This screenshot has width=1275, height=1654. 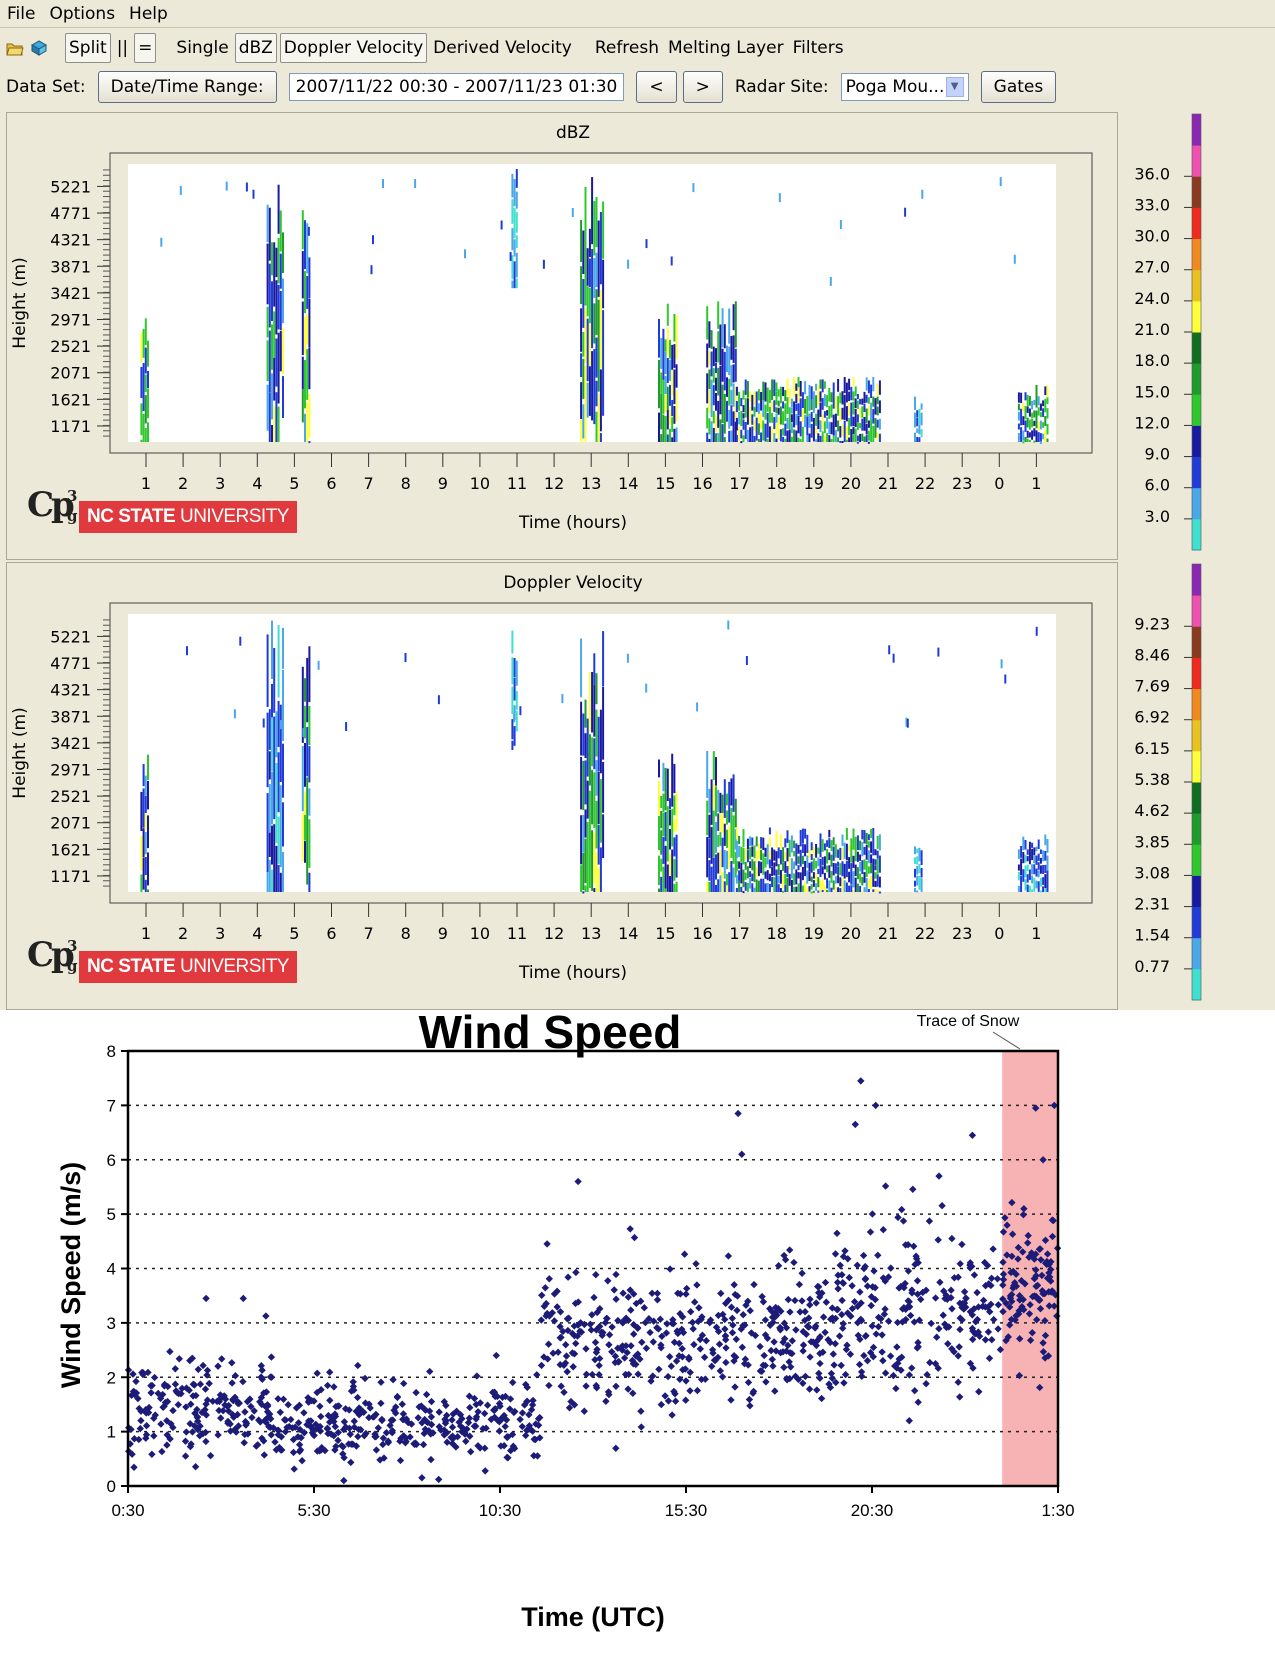 What do you see at coordinates (369, 483) in the screenshot?
I see `x-tick-label: 7` at bounding box center [369, 483].